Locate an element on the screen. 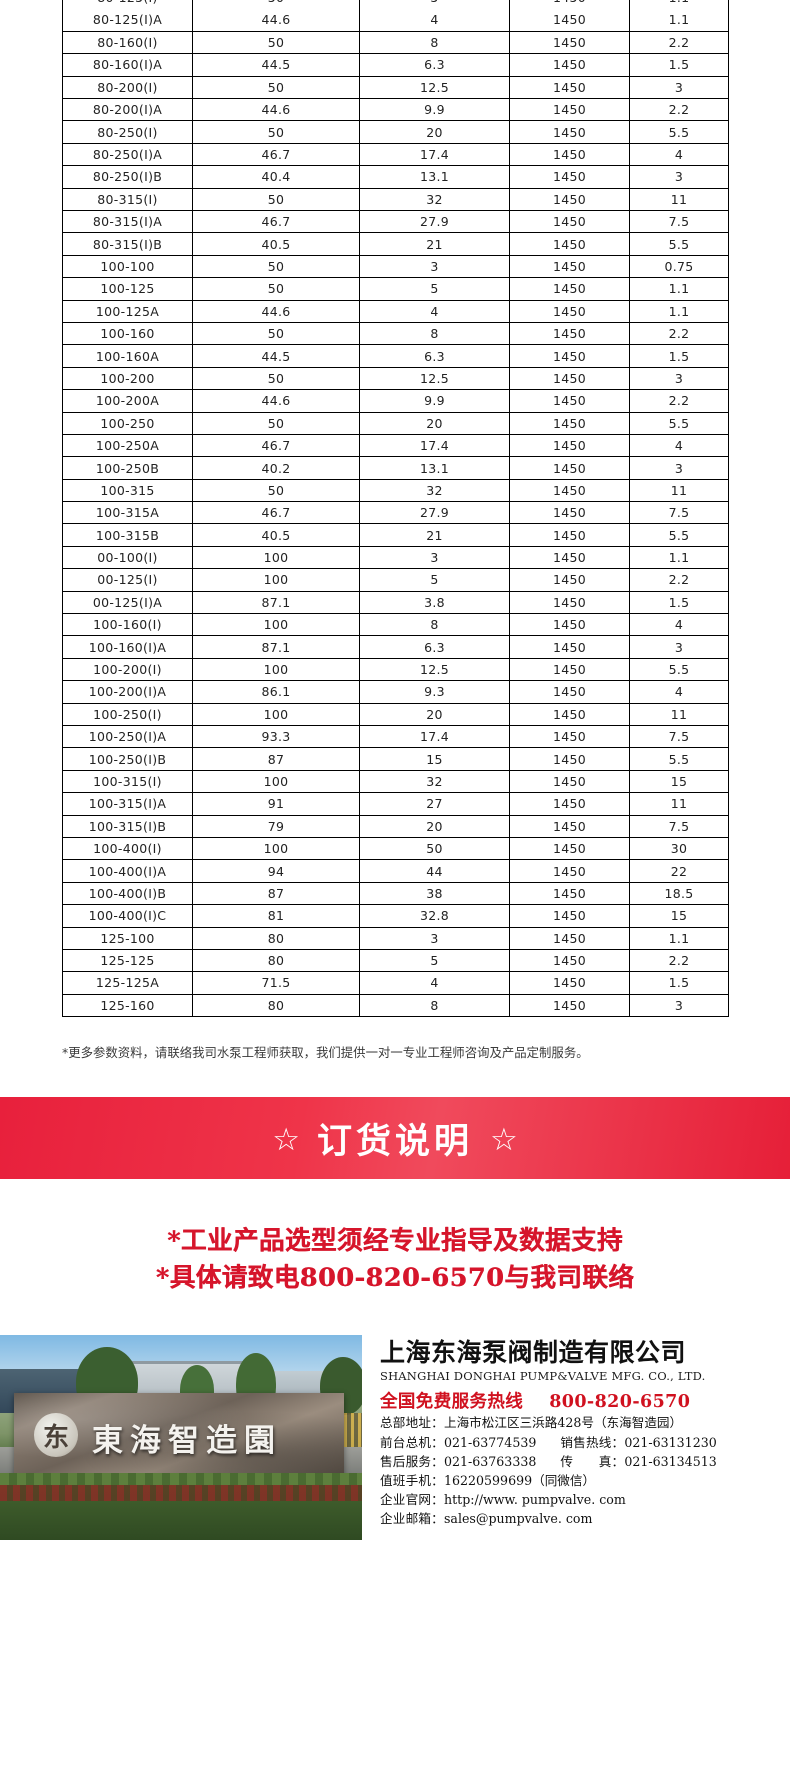 This screenshot has width=790, height=1782. contact-line: 值班手机：16220599699（同微信） is located at coordinates (585, 1480).